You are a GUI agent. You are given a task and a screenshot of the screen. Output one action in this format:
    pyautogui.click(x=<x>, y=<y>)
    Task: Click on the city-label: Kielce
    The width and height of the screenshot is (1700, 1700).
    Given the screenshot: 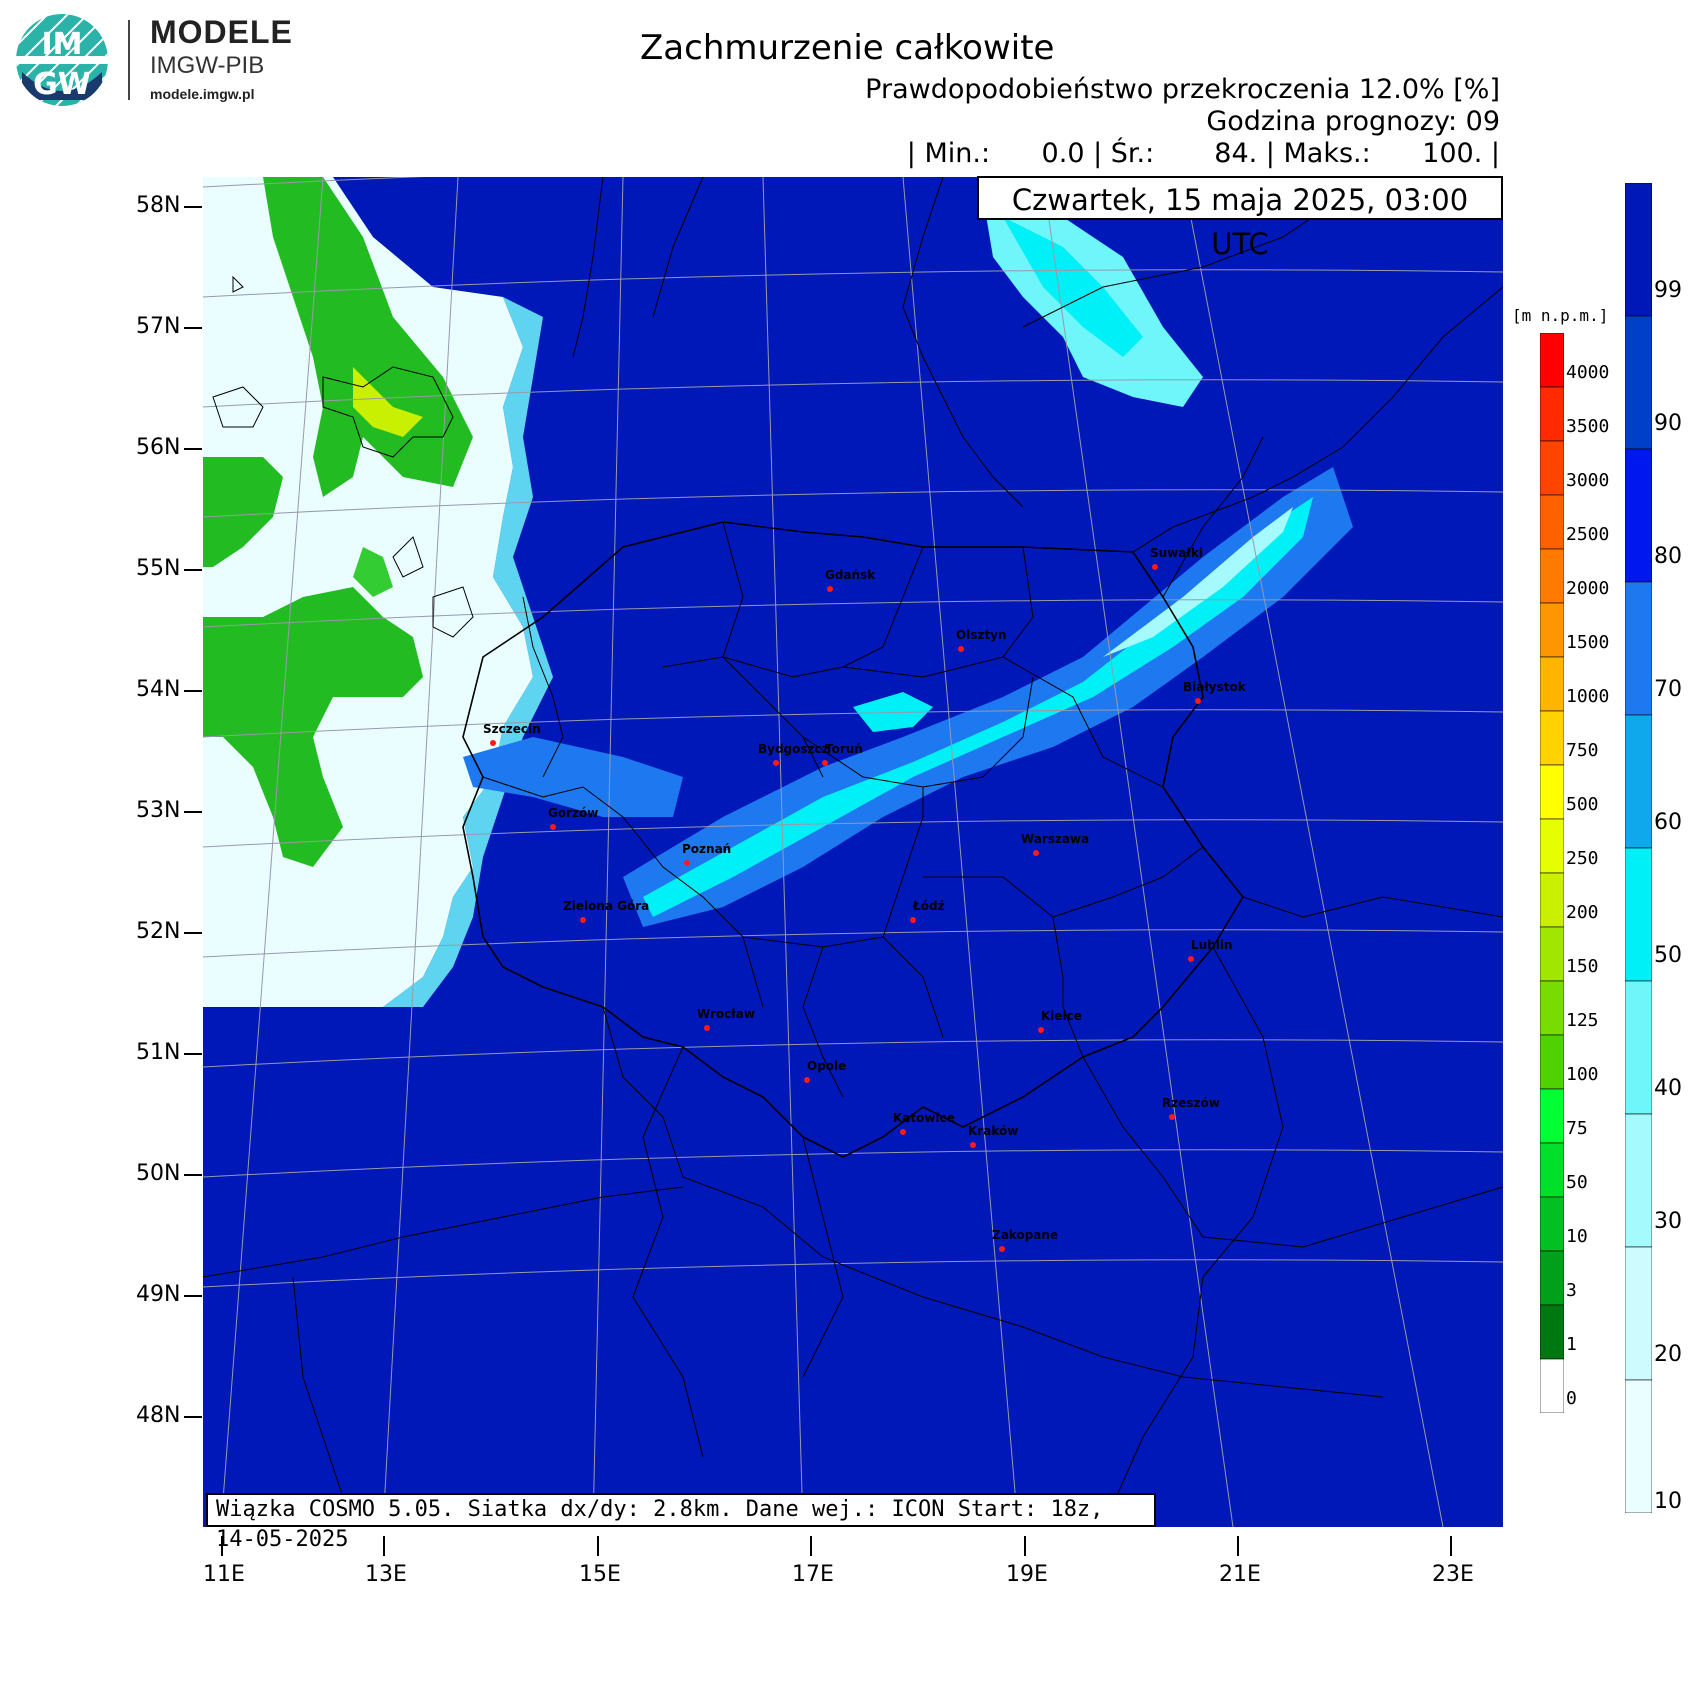 What is the action you would take?
    pyautogui.click(x=1061, y=1016)
    